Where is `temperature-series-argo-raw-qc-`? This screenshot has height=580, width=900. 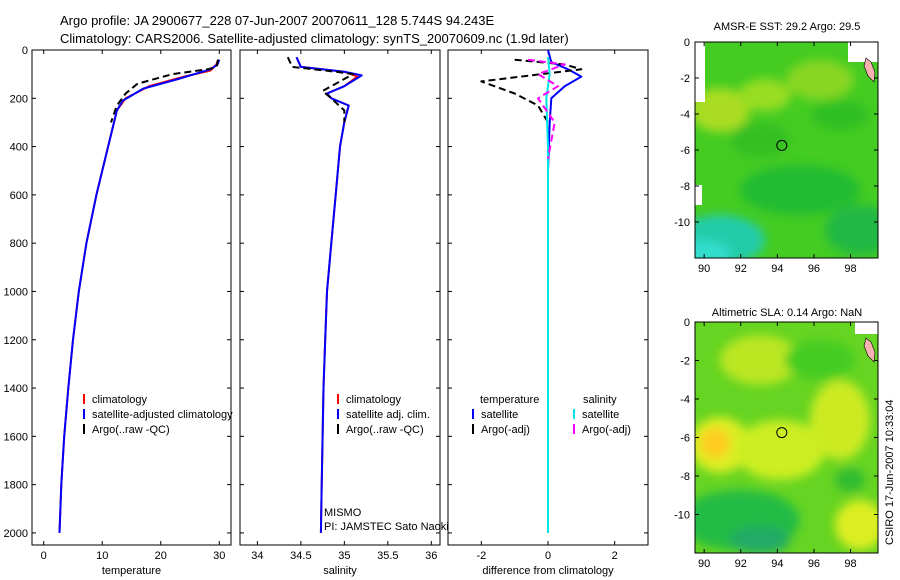
temperature-series-argo-raw-qc- is located at coordinates (165, 91).